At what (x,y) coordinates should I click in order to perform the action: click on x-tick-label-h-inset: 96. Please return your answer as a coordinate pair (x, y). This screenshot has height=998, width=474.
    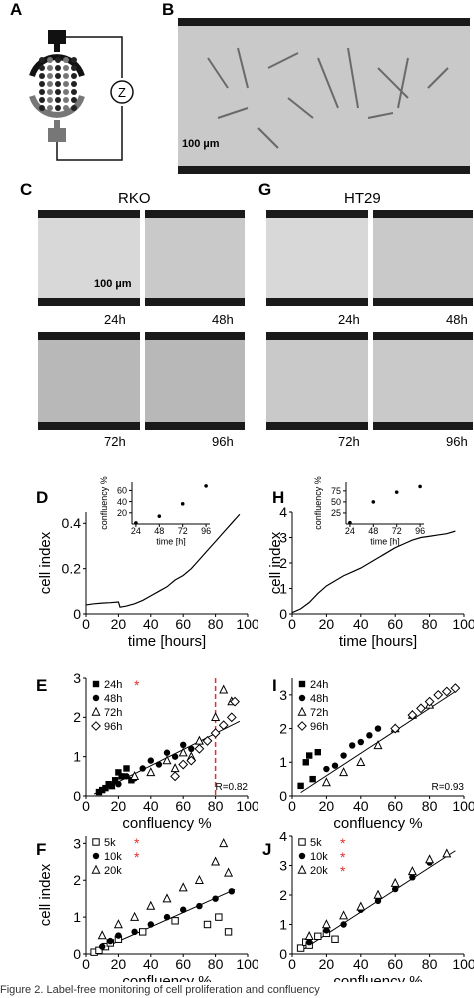
    Looking at the image, I should click on (420, 531).